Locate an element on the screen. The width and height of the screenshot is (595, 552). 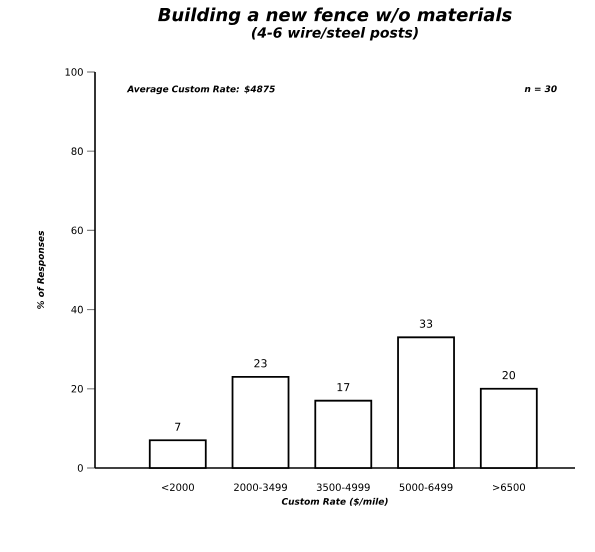
y-tick-label: 100 is located at coordinates (74, 72).